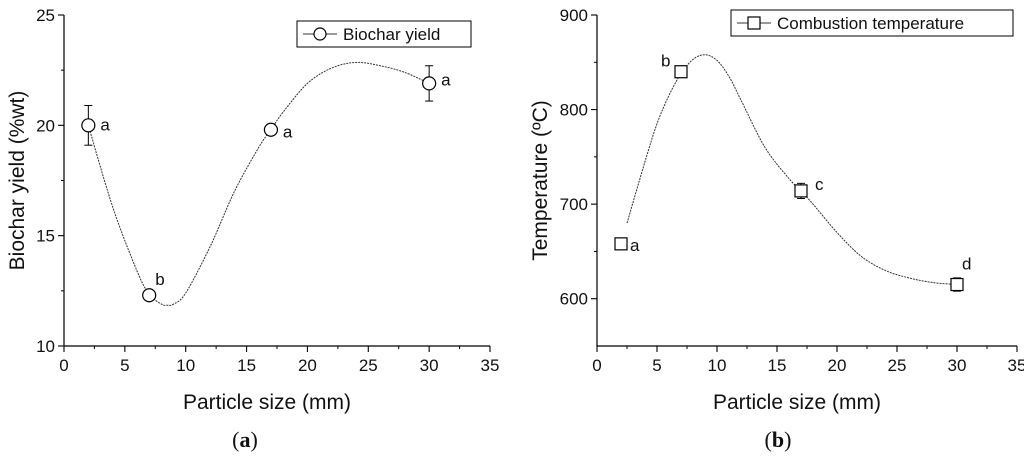 This screenshot has width=1024, height=459. What do you see at coordinates (45, 125) in the screenshot?
I see `y-tick-label: 20` at bounding box center [45, 125].